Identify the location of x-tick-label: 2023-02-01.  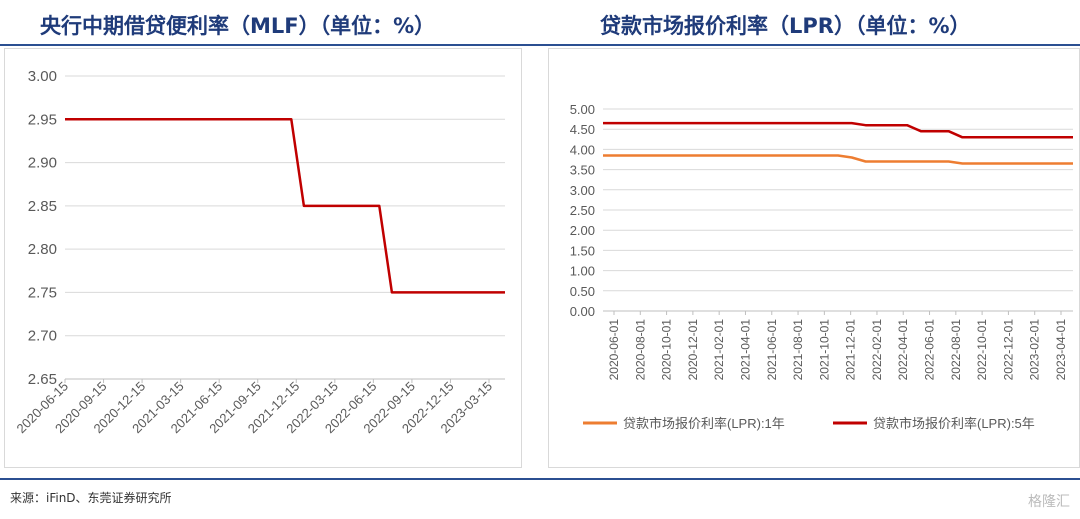
(1035, 350).